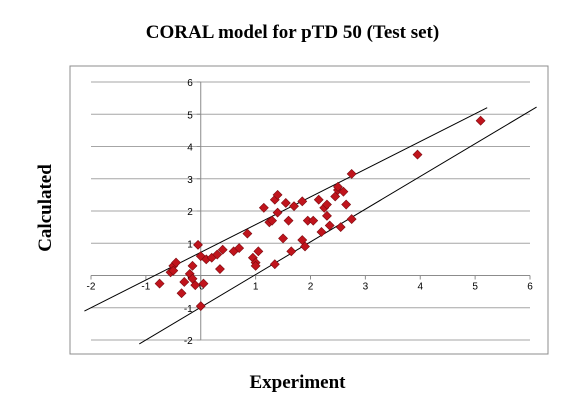 Image resolution: width=585 pixels, height=418 pixels. What do you see at coordinates (91, 287) in the screenshot?
I see `x-tick-label: -2` at bounding box center [91, 287].